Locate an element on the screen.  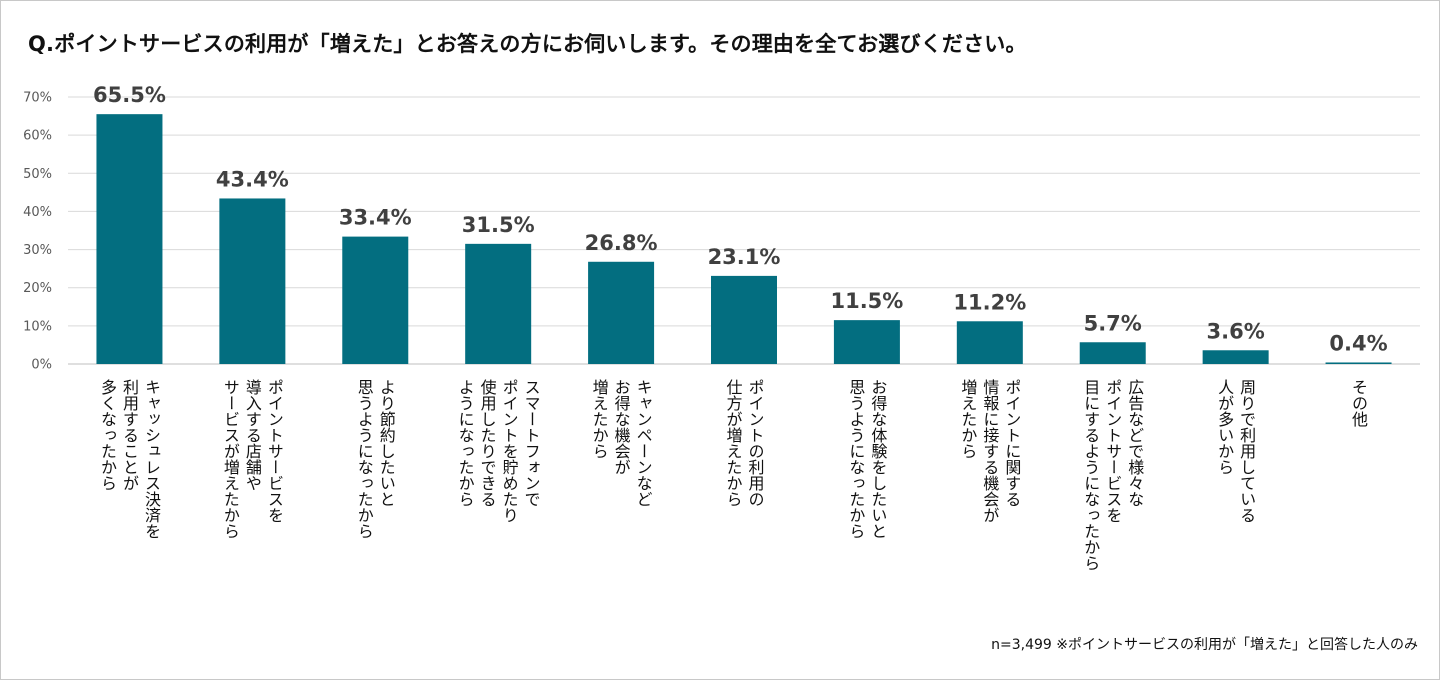
data-label: 3.6% is located at coordinates (1236, 331).